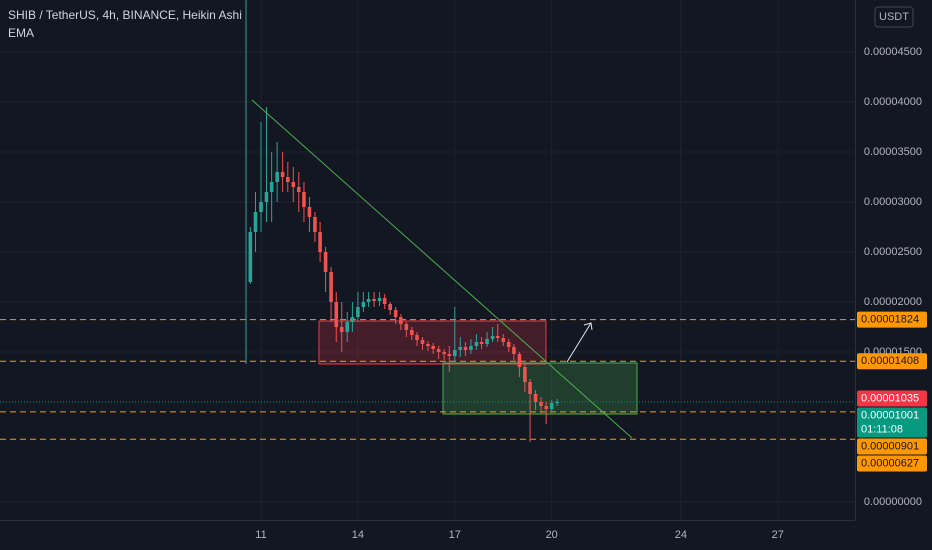 This screenshot has height=550, width=932. What do you see at coordinates (21, 33) in the screenshot?
I see `indicator-label: EMA` at bounding box center [21, 33].